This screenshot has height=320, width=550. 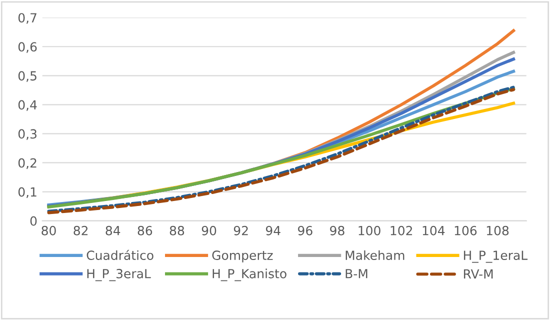 I want to click on y-tick-label: 0,3, so click(x=27, y=134).